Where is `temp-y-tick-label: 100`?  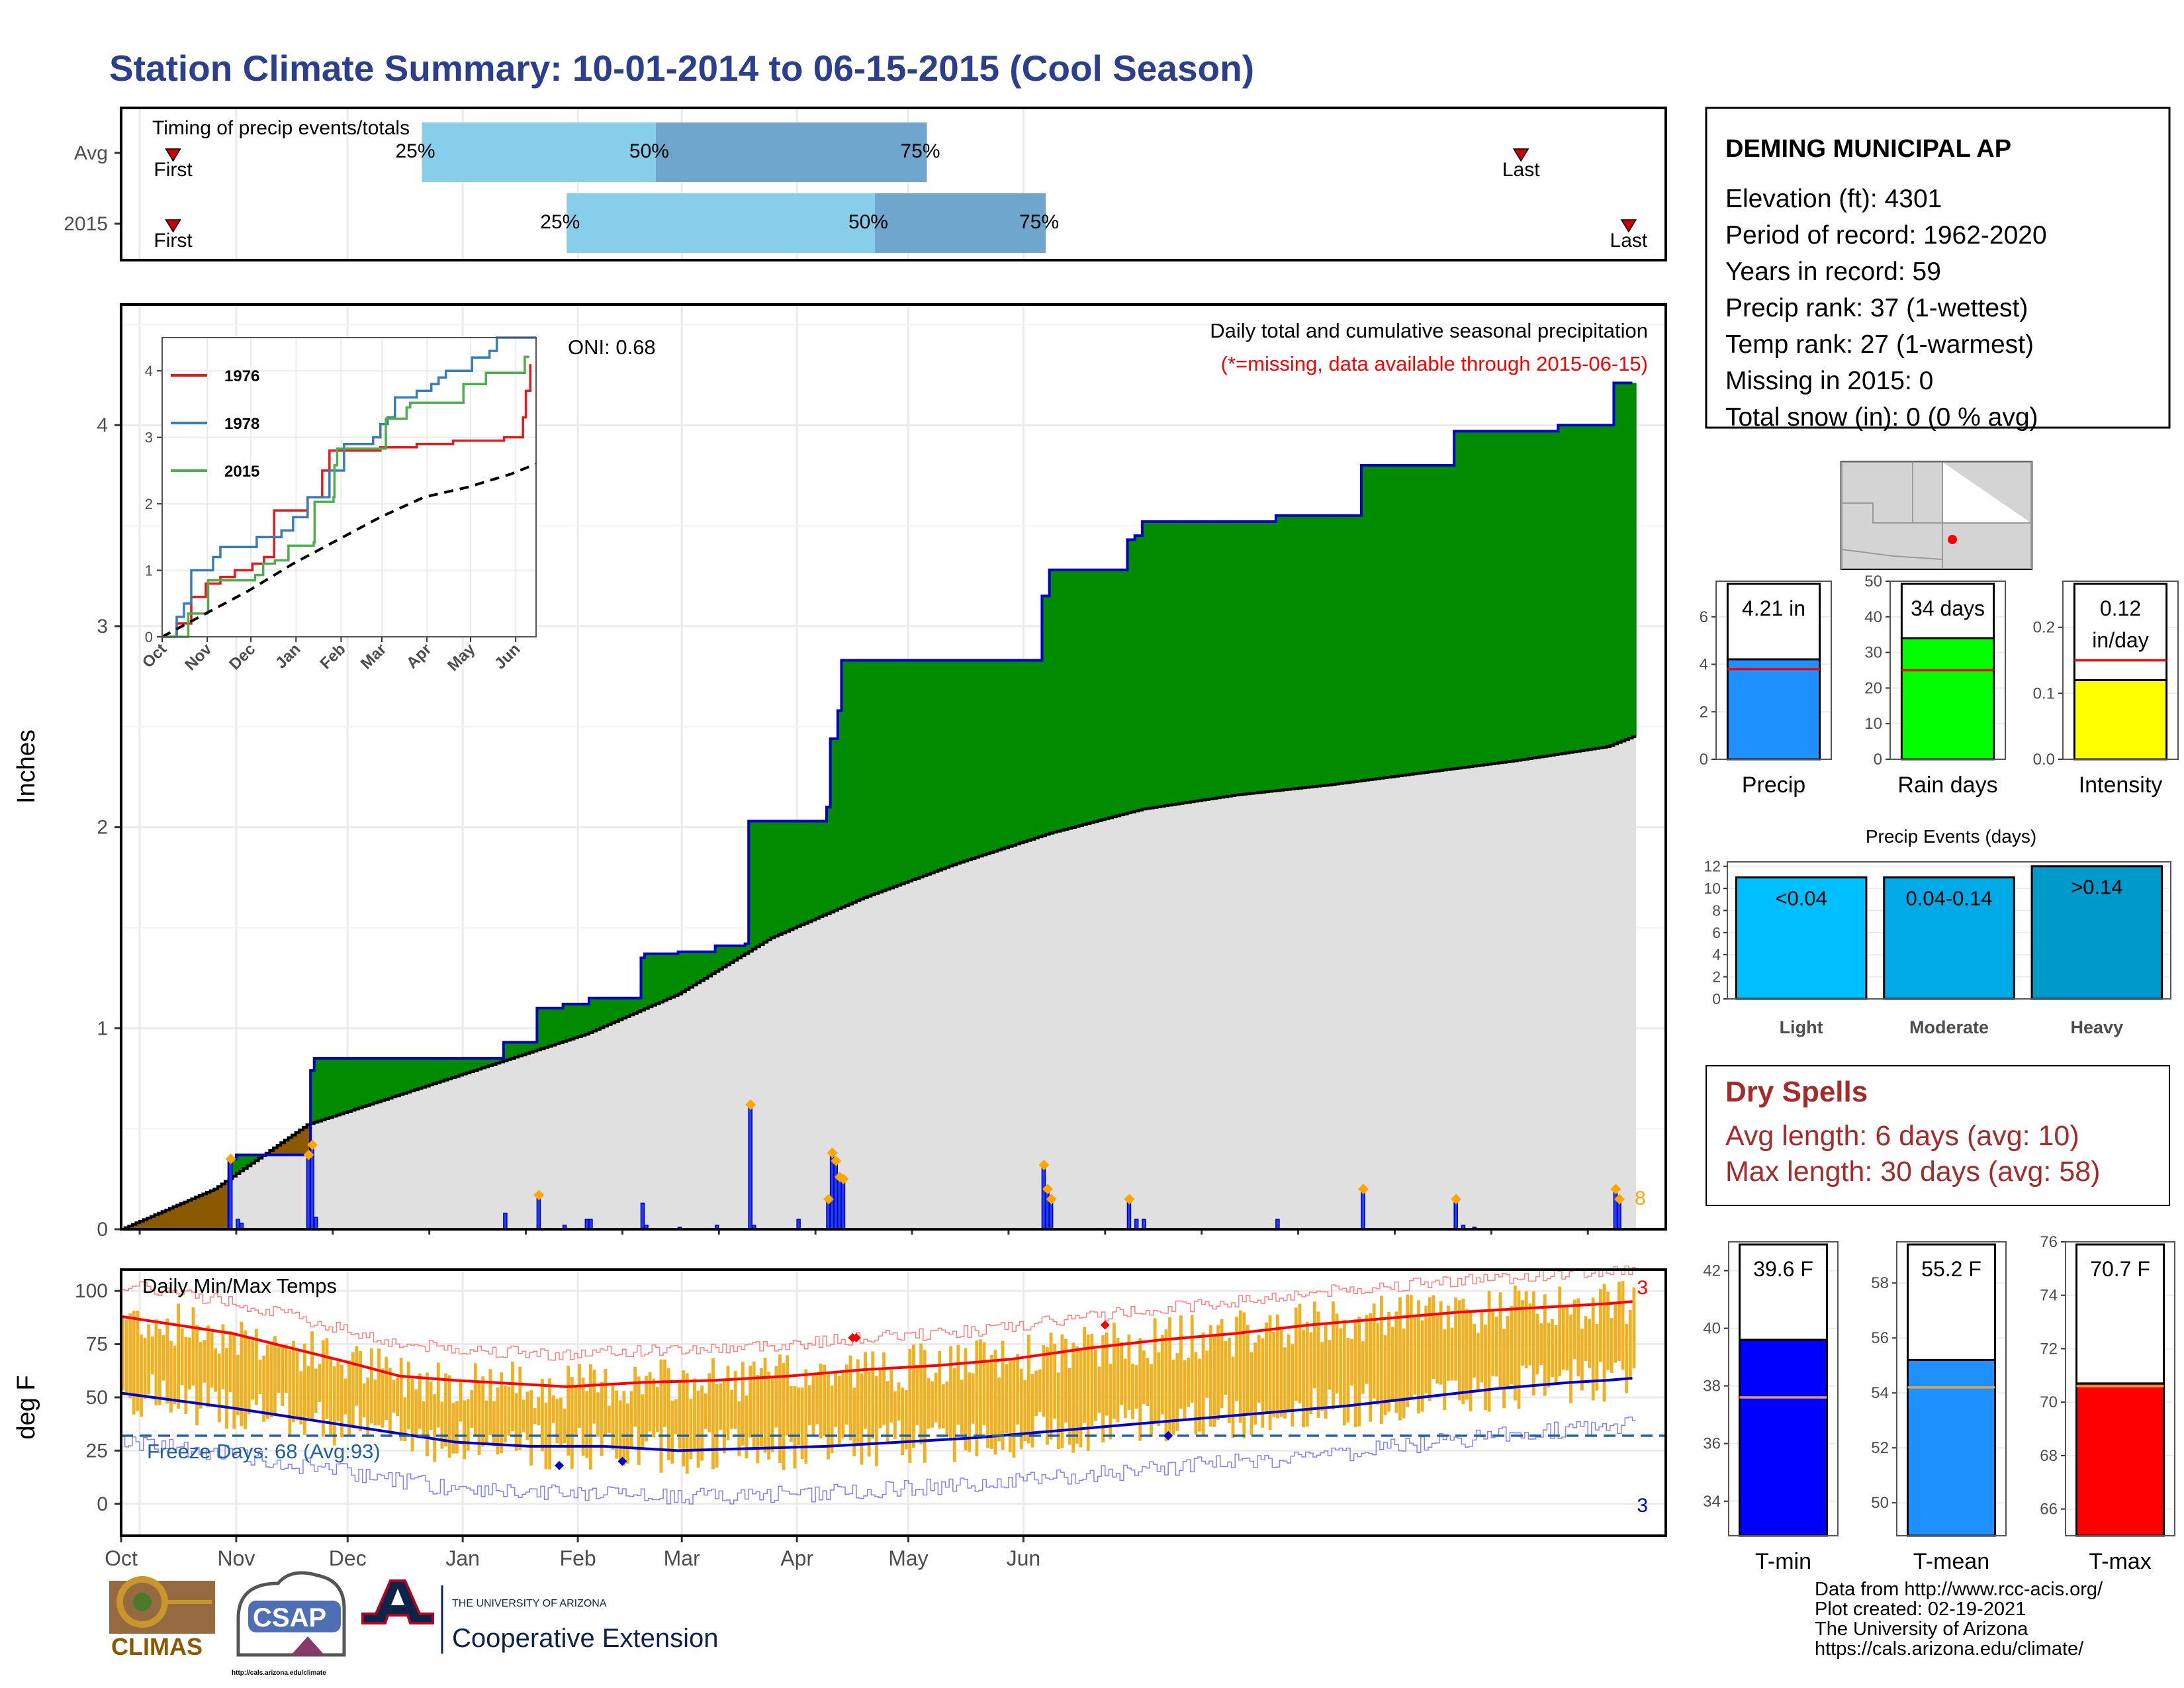
temp-y-tick-label: 100 is located at coordinates (92, 1291).